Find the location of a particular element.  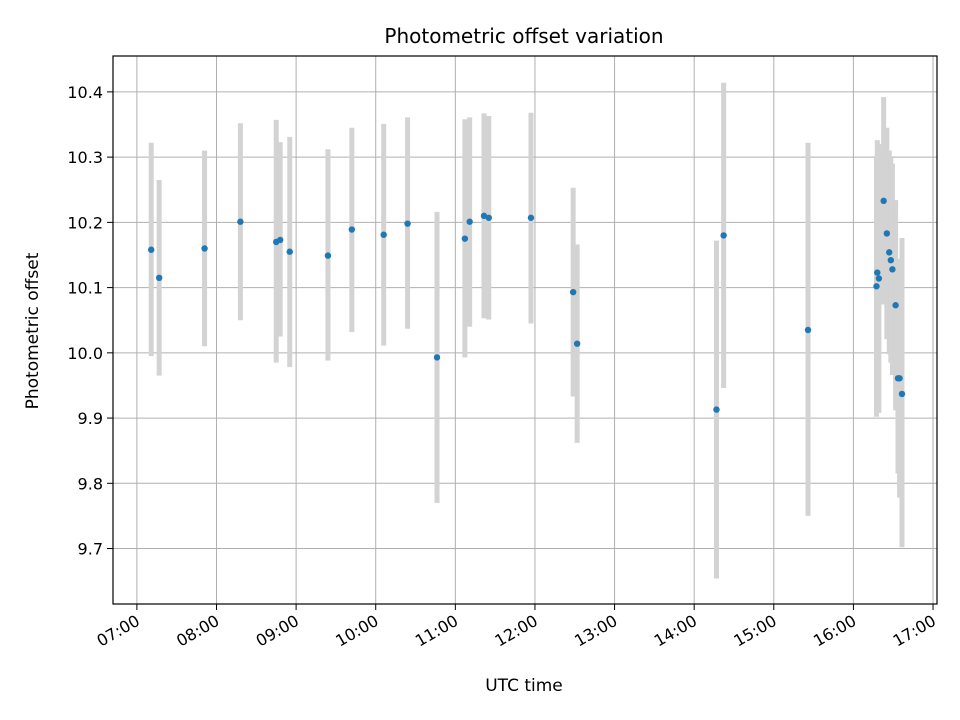

y-axis-title: Photometric offset is located at coordinates (33, 330).